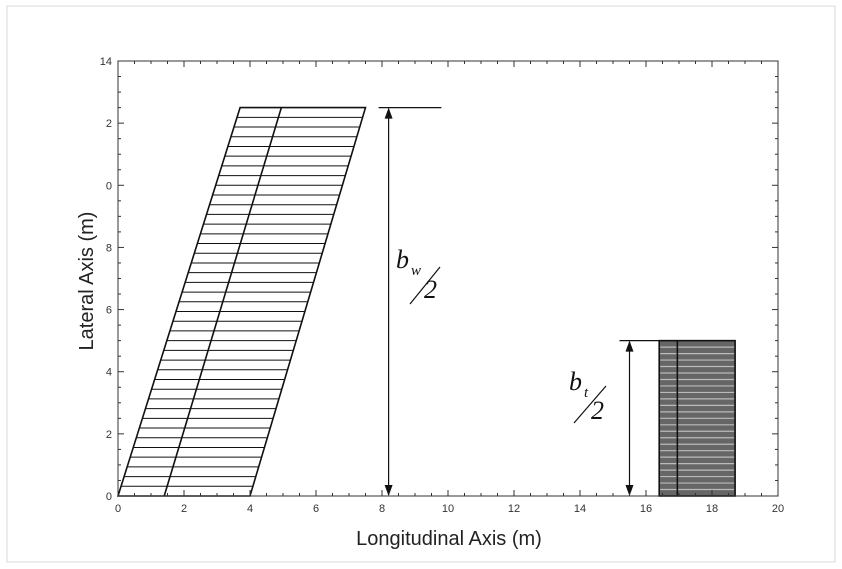 This screenshot has height=569, width=842. Describe the element at coordinates (778, 509) in the screenshot. I see `x-tick-label: 20` at that location.